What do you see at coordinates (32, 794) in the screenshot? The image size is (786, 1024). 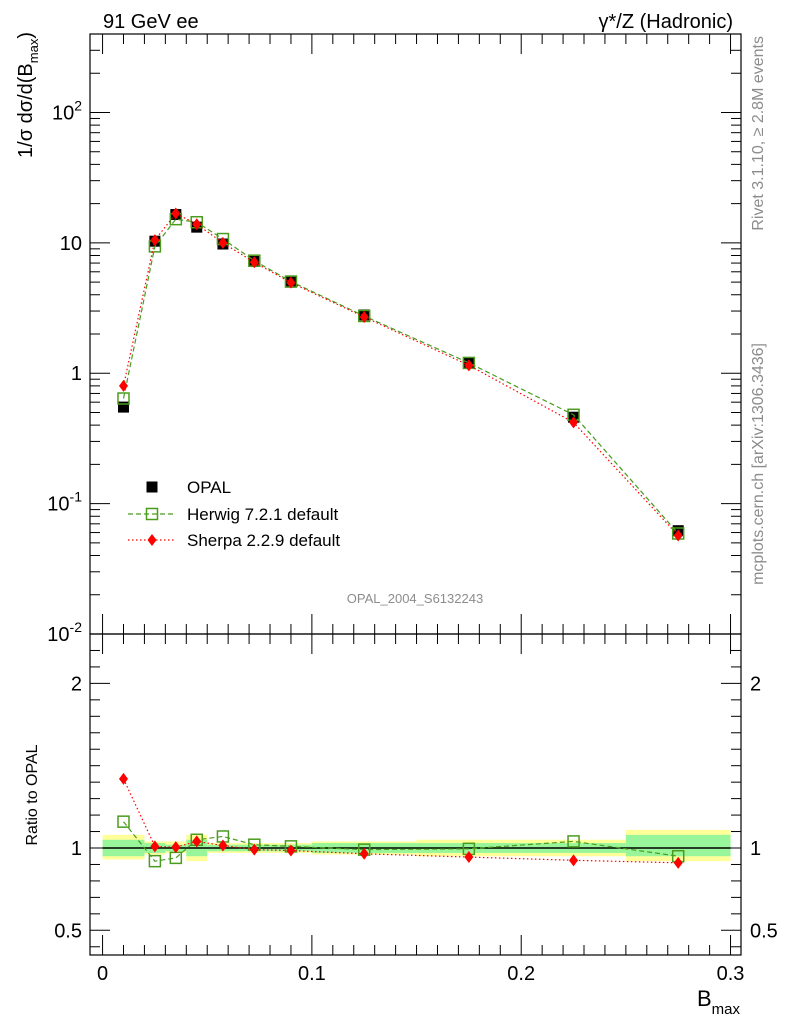 I see `ratio-y-axis-label: Ratio to OPAL` at bounding box center [32, 794].